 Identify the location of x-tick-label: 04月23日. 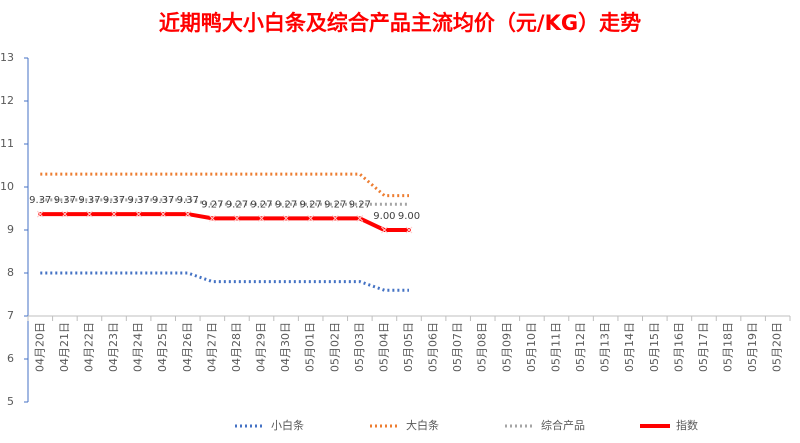
(113, 347).